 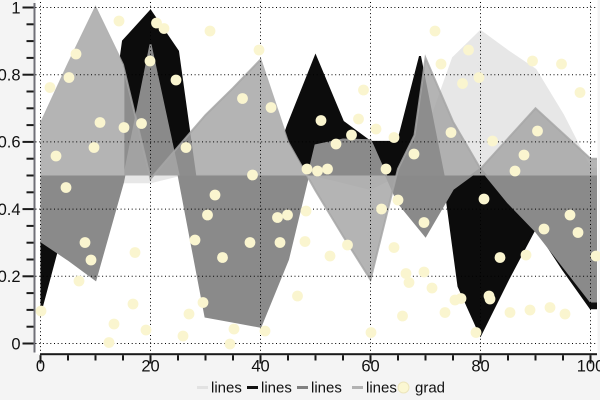 I want to click on svg-text: 0.6, so click(x=10, y=143).